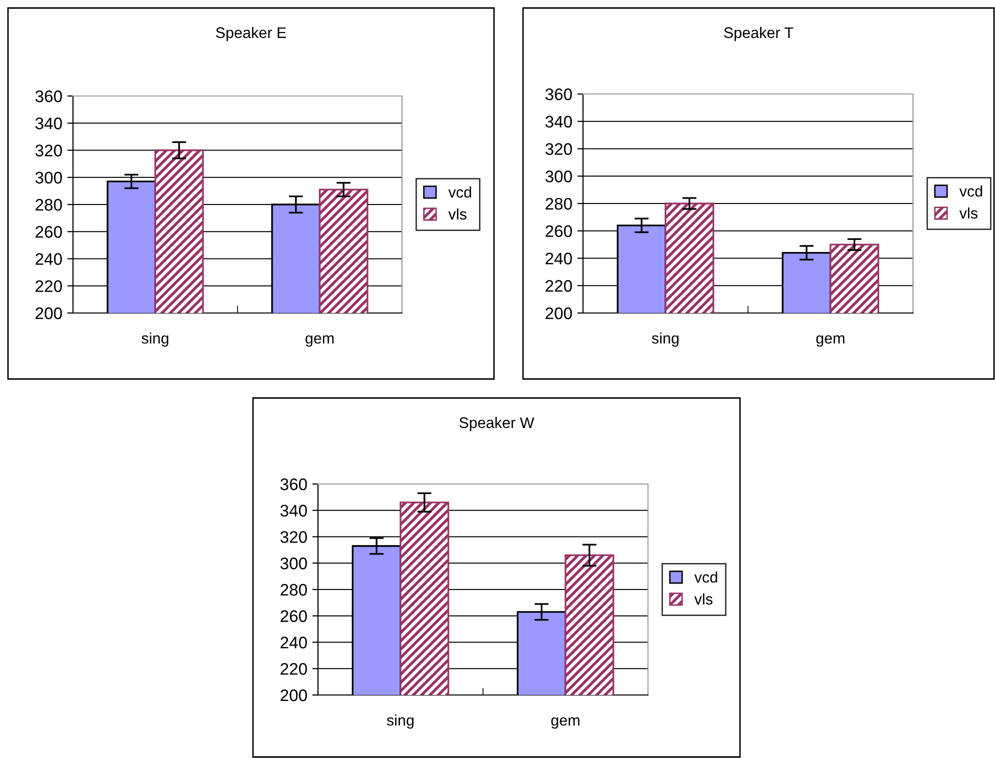 Image resolution: width=995 pixels, height=758 pixels. Describe the element at coordinates (496, 424) in the screenshot. I see `chart-title: Speaker W` at that location.